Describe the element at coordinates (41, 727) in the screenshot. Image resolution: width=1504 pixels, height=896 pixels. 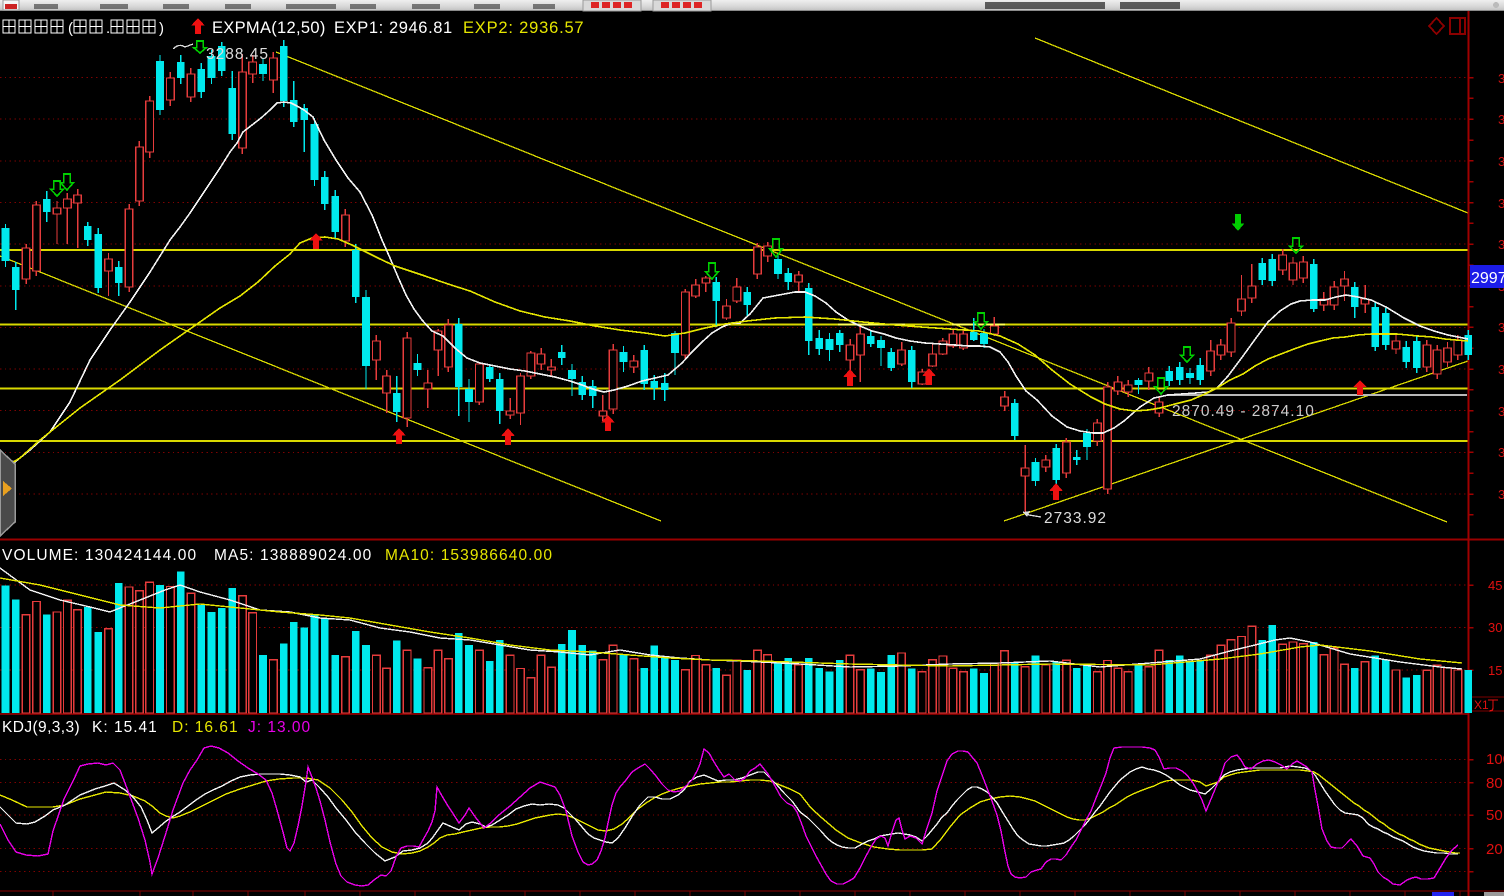
I see `svg-text: KDJ(9,3,3)` at that location.